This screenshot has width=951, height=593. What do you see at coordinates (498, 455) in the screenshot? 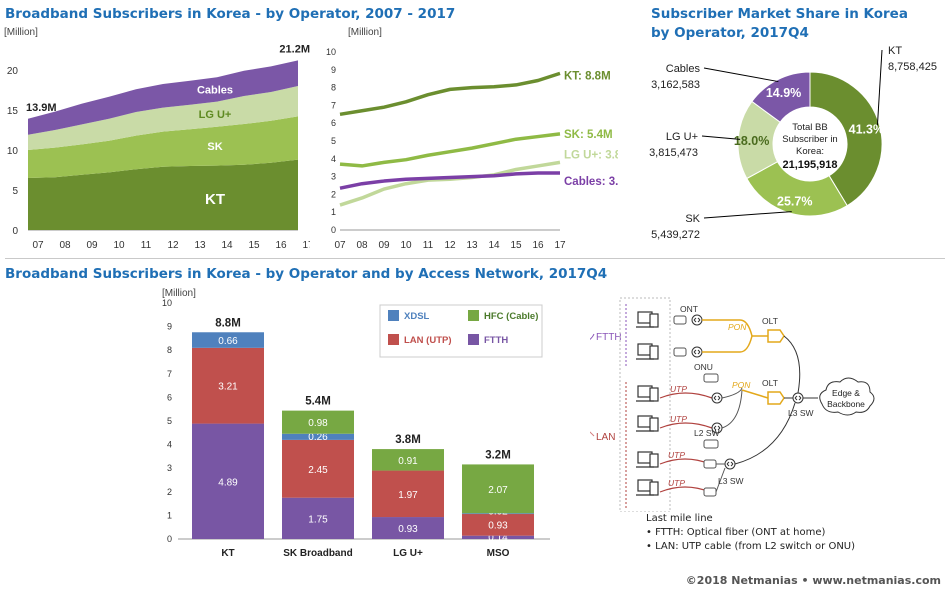
I see `stacked-total-label: 3.2M` at bounding box center [498, 455].